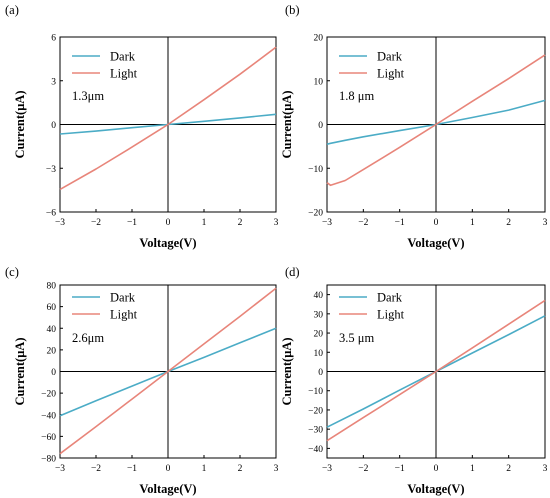 This screenshot has height=498, width=550. What do you see at coordinates (319, 315) in the screenshot?
I see `y-tick-label: 30` at bounding box center [319, 315].